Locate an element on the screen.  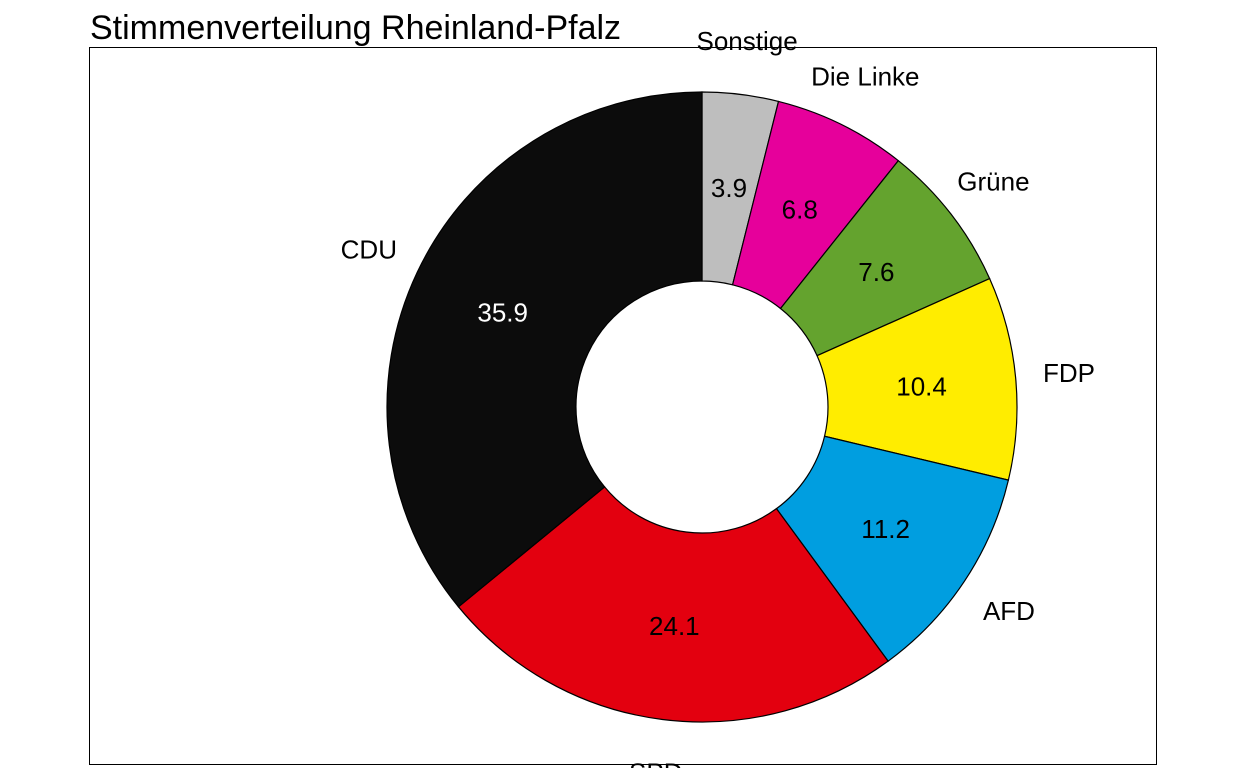
category-label-cdu: CDU is located at coordinates (369, 249).